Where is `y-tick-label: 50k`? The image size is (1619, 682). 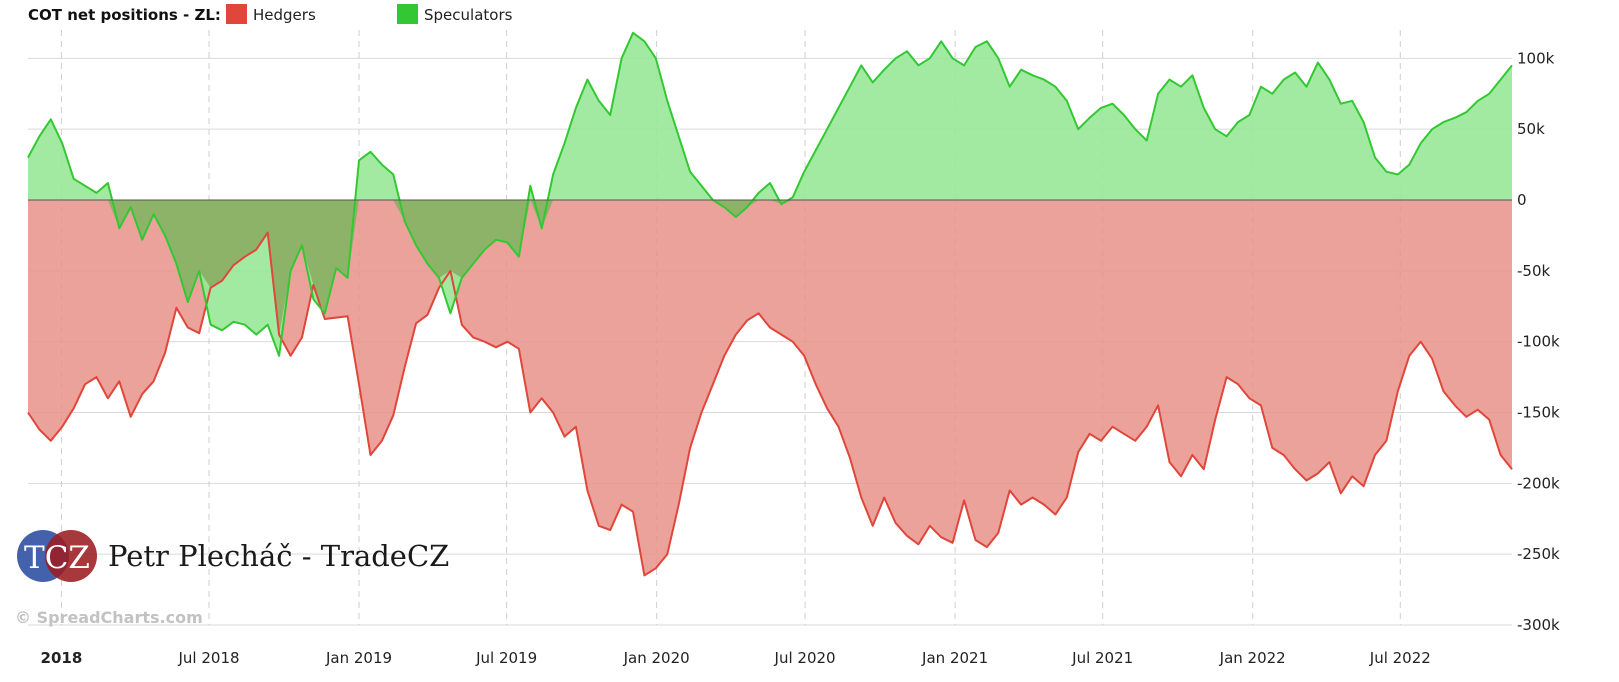
y-tick-label: 50k is located at coordinates (1531, 129).